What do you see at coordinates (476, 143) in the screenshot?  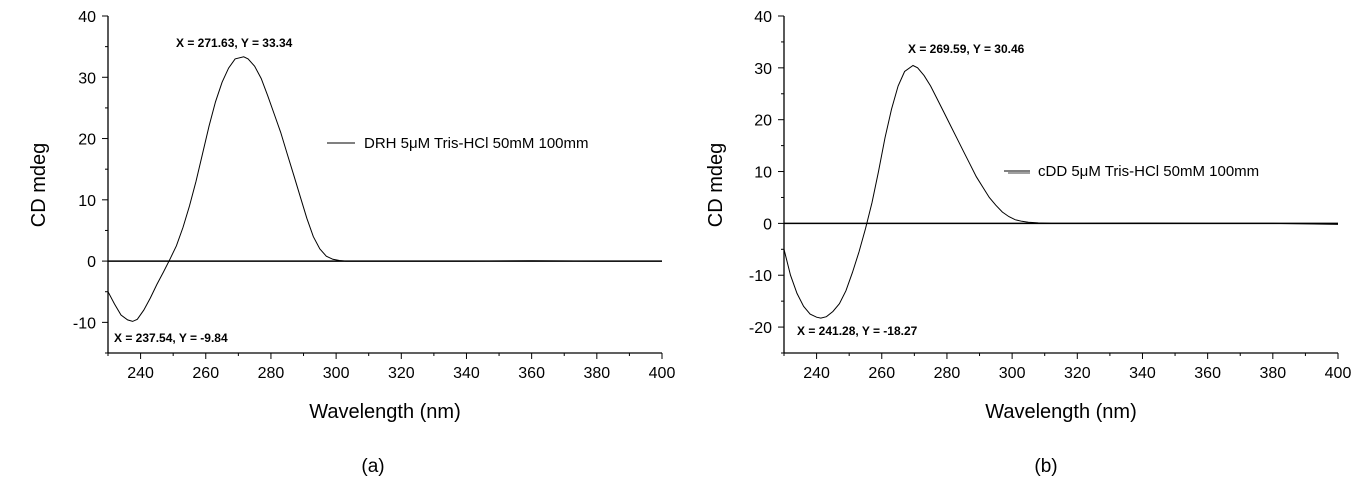 I see `legend-label-a: DRH 5μM Tris-HCl 50mM 100mm` at bounding box center [476, 143].